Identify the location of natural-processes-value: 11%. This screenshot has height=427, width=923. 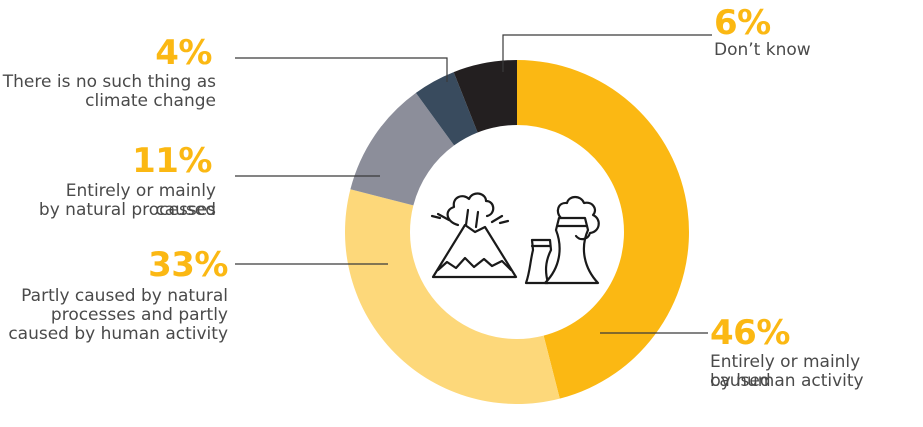
(172, 161).